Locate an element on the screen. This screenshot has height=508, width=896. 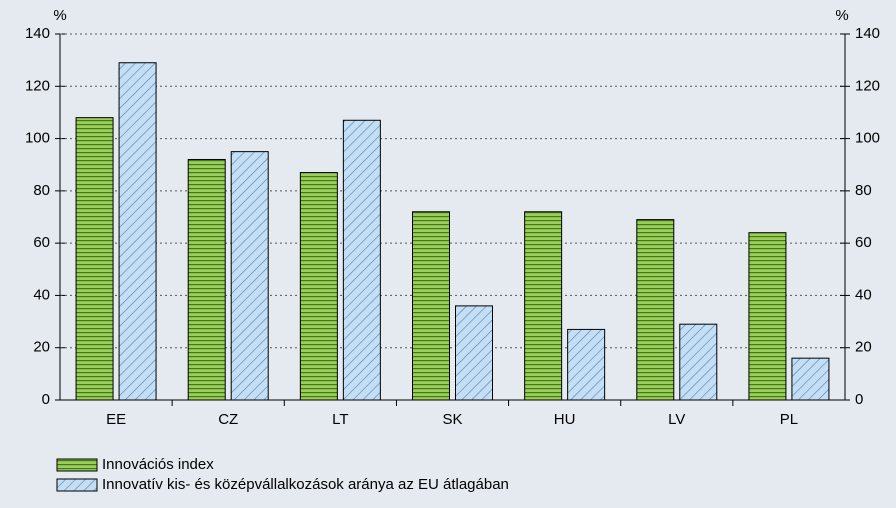
y-tick-label: 100 is located at coordinates (37, 138).